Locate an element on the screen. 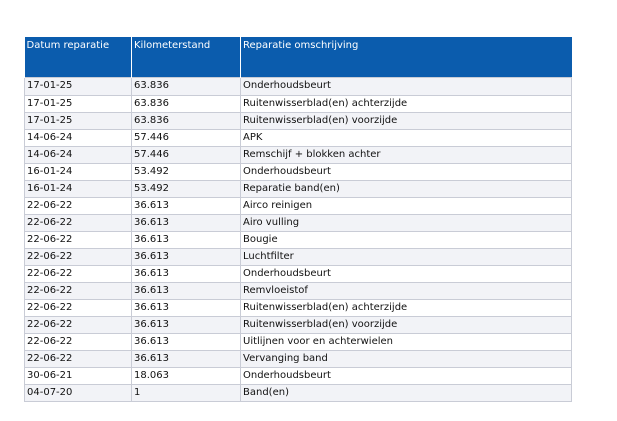 The height and width of the screenshot is (421, 617). cell-datum: 30-06-21 is located at coordinates (78, 376).